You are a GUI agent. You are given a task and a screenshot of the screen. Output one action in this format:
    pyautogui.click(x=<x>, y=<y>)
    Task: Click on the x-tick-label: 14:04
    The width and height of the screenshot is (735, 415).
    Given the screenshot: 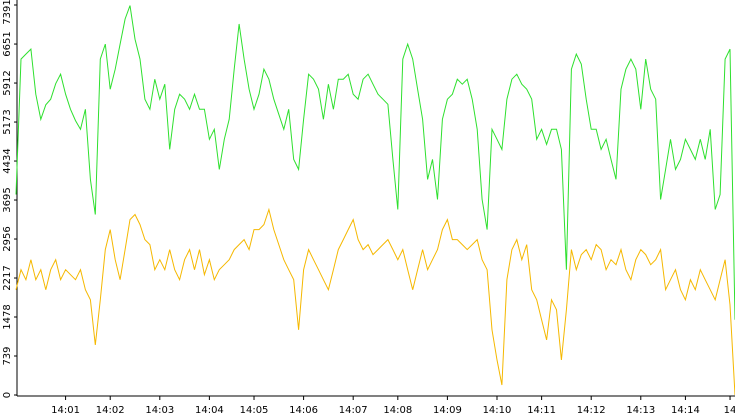 What is the action you would take?
    pyautogui.click(x=209, y=410)
    